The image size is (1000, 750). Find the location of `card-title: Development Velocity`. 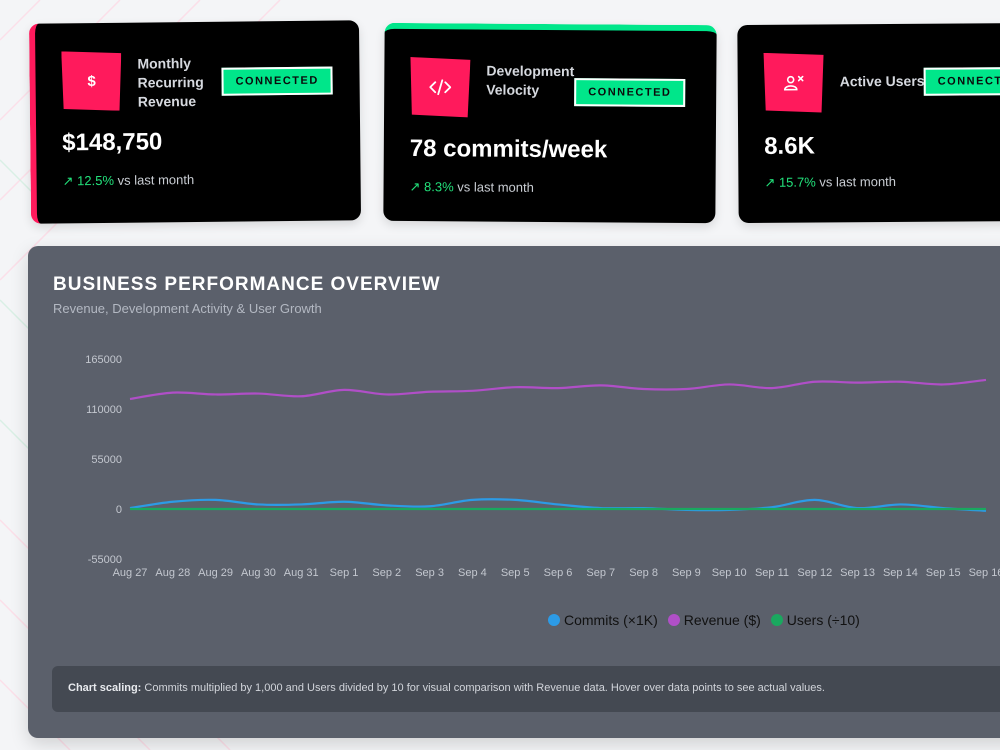

card-title: Development Velocity is located at coordinates (530, 80).